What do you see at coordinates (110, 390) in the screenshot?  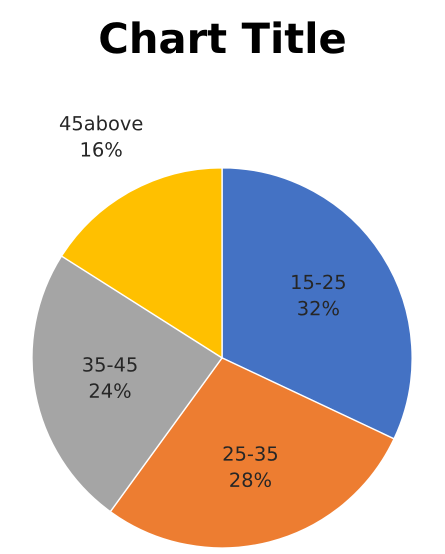 I see `data-label: 24%` at bounding box center [110, 390].